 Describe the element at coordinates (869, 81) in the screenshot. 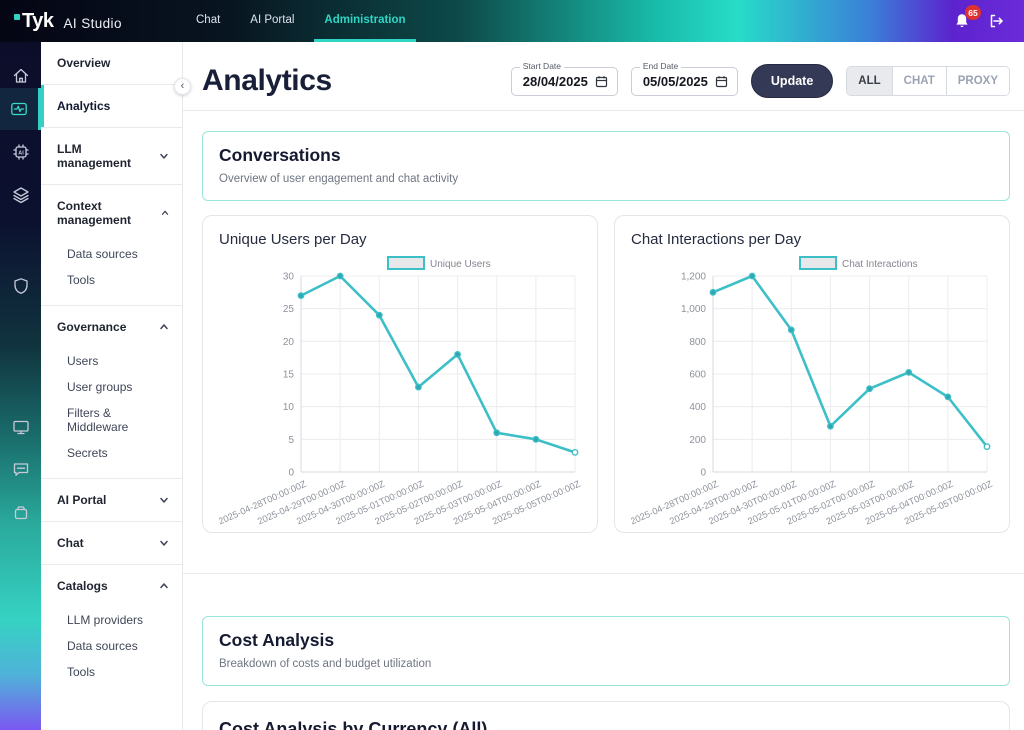

I see `filter-all: ALL` at that location.